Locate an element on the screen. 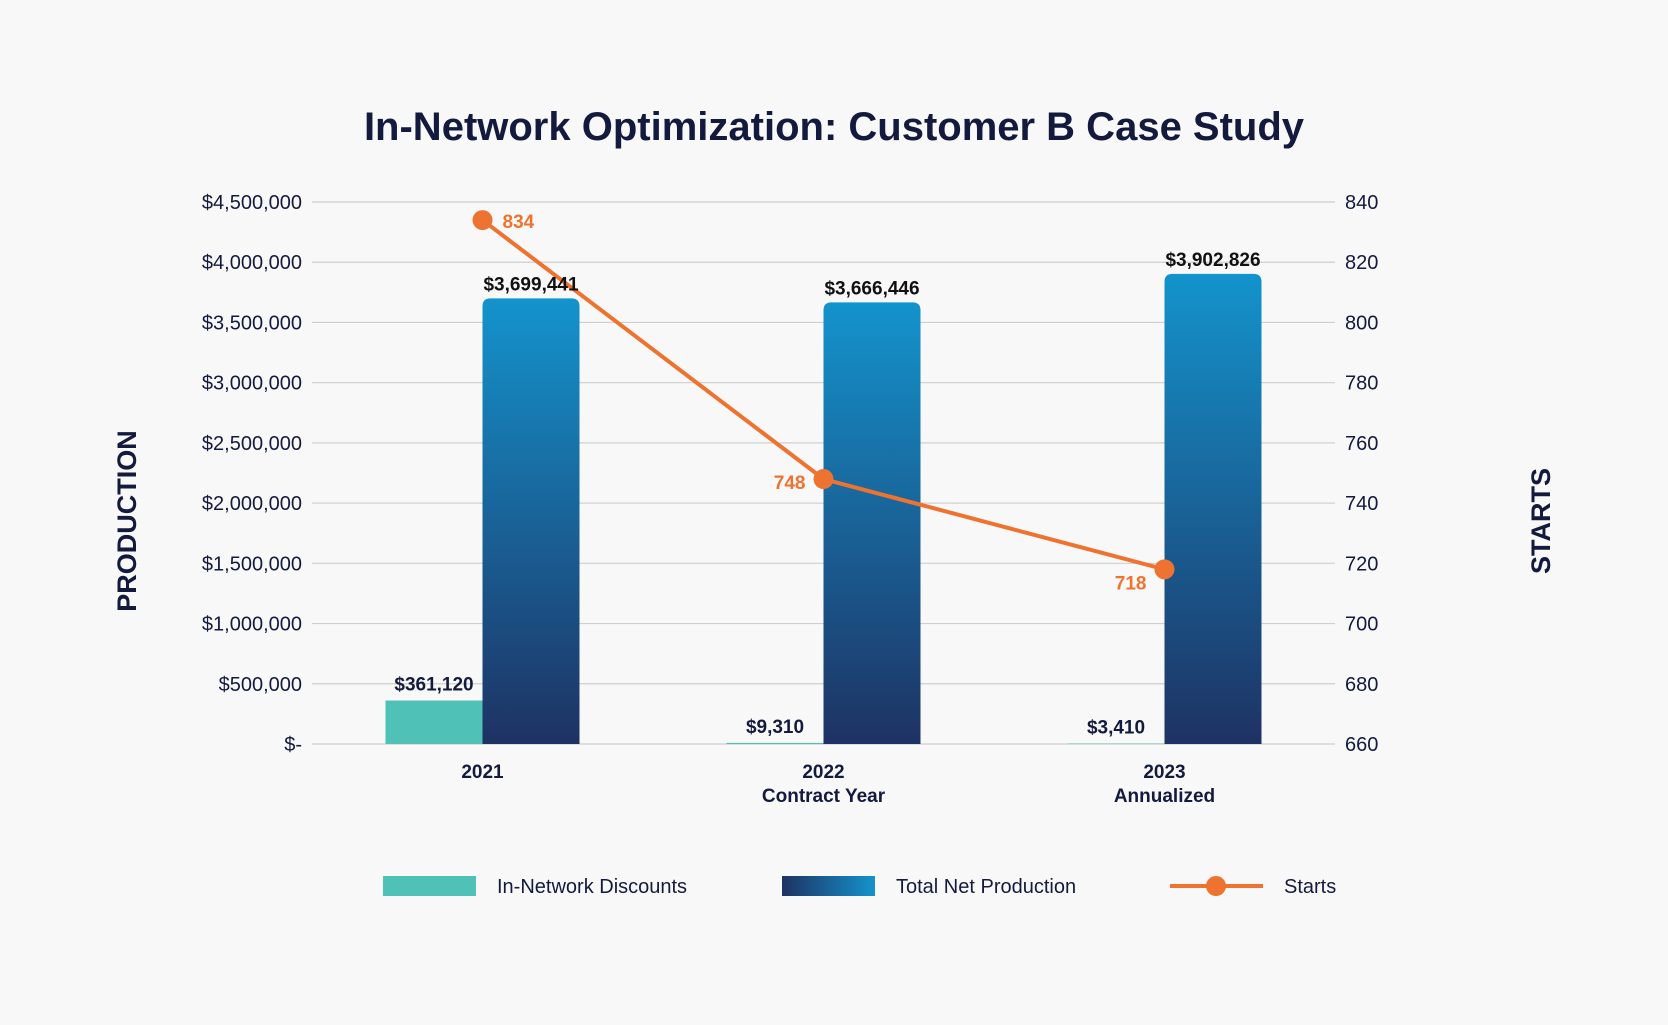 This screenshot has width=1668, height=1025. x-tick-label: 2022 is located at coordinates (823, 772).